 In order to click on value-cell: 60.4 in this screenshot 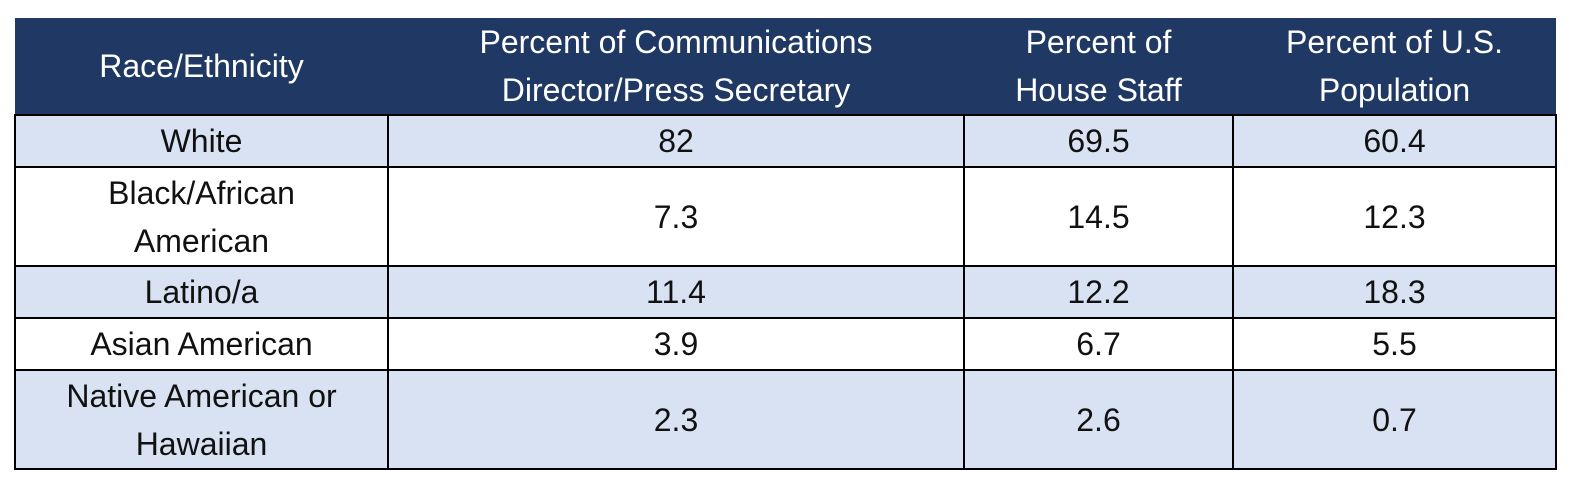, I will do `click(1394, 141)`.